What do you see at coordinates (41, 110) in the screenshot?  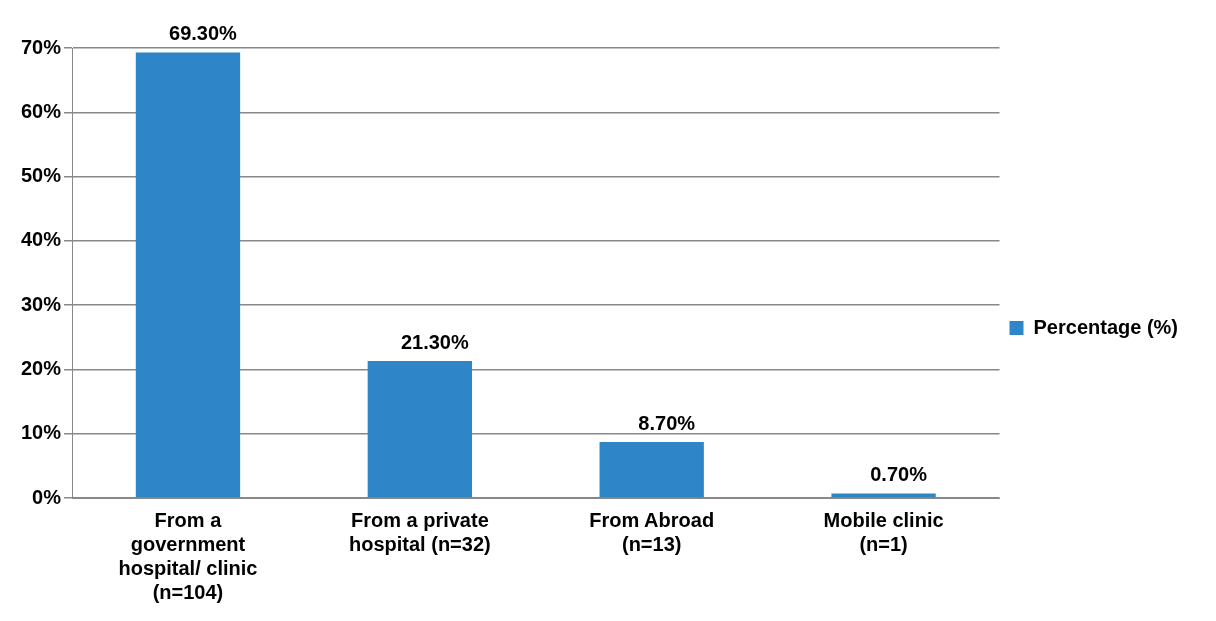 I see `y-tick-label: 60%` at bounding box center [41, 110].